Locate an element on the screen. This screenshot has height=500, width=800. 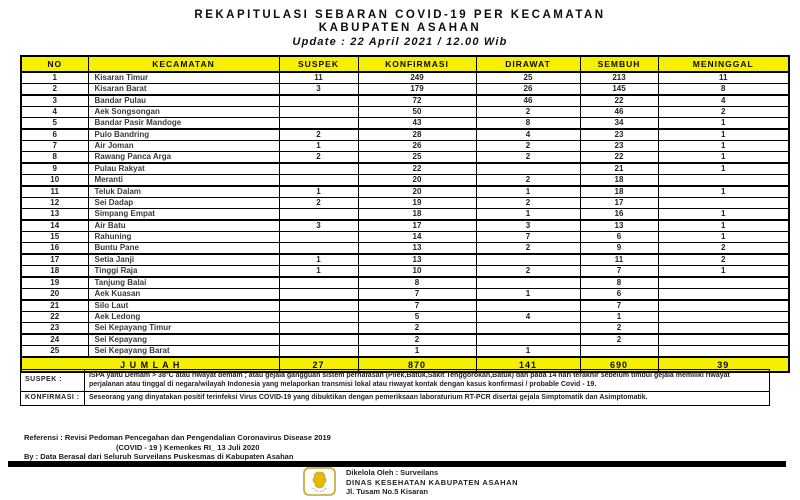
cell-no: 21 is located at coordinates (54, 305).